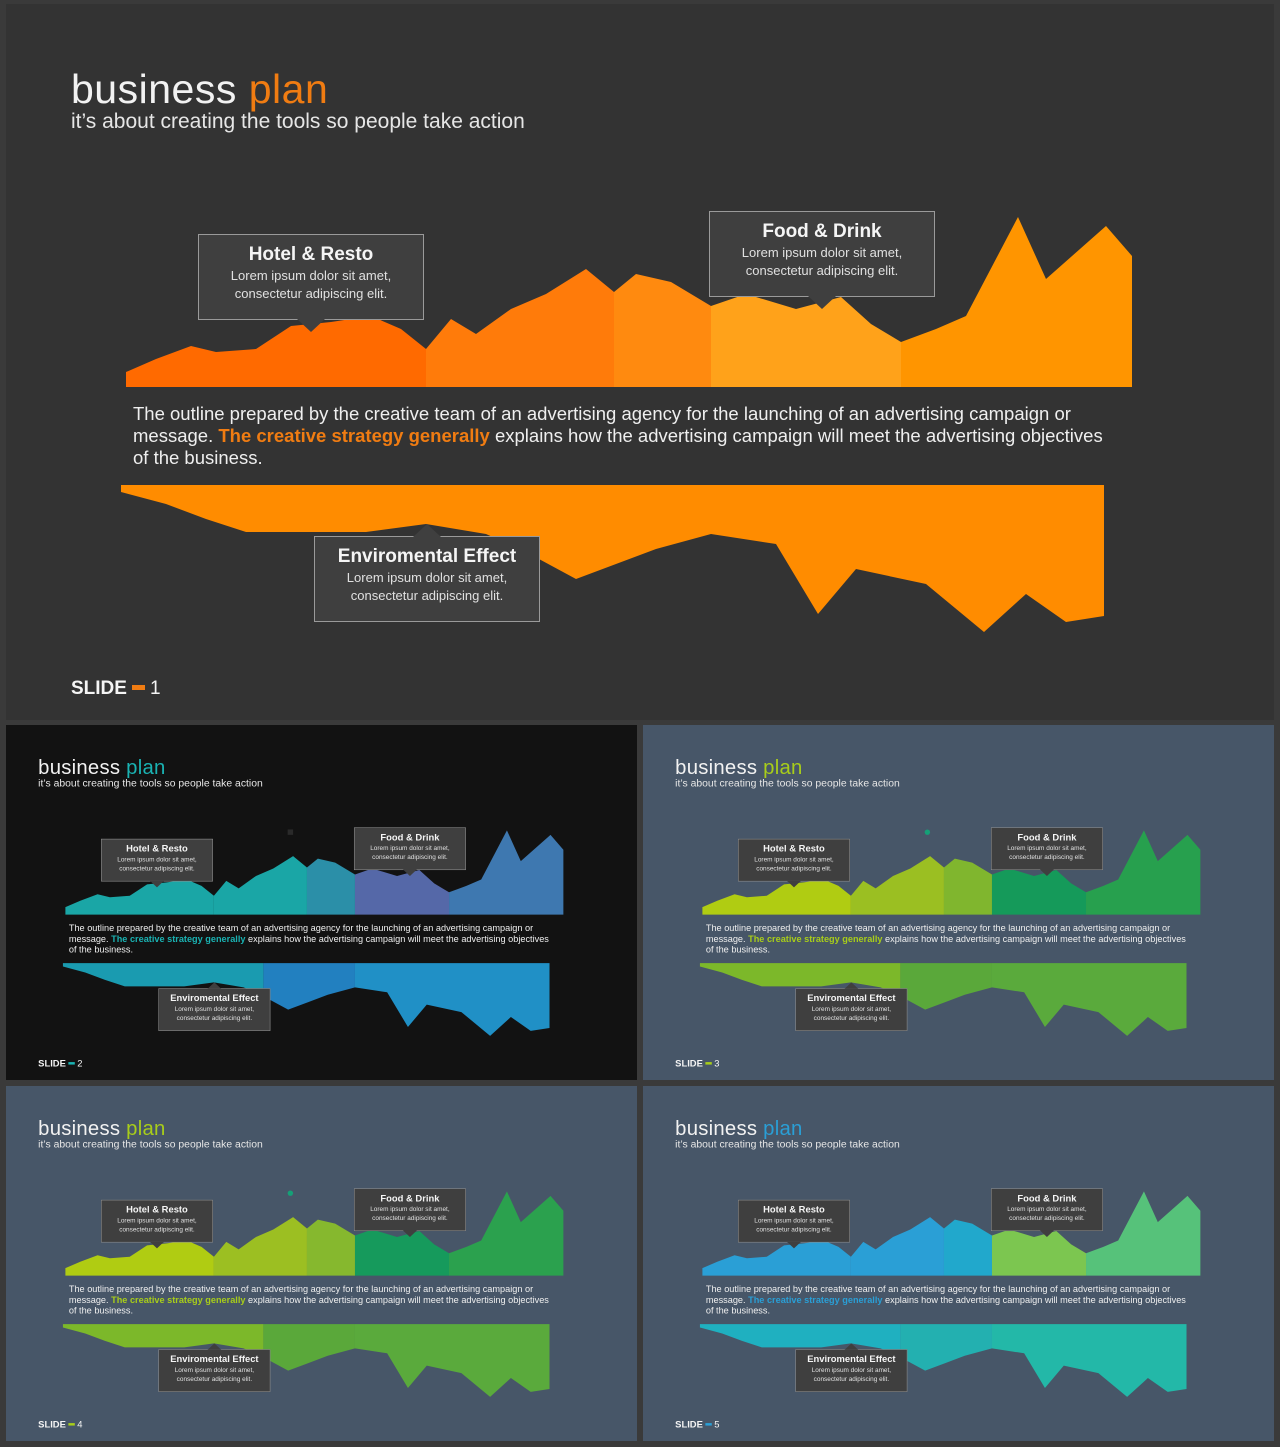 The height and width of the screenshot is (1447, 1280). What do you see at coordinates (116, 688) in the screenshot?
I see `slide-number: SLIDE 1` at bounding box center [116, 688].